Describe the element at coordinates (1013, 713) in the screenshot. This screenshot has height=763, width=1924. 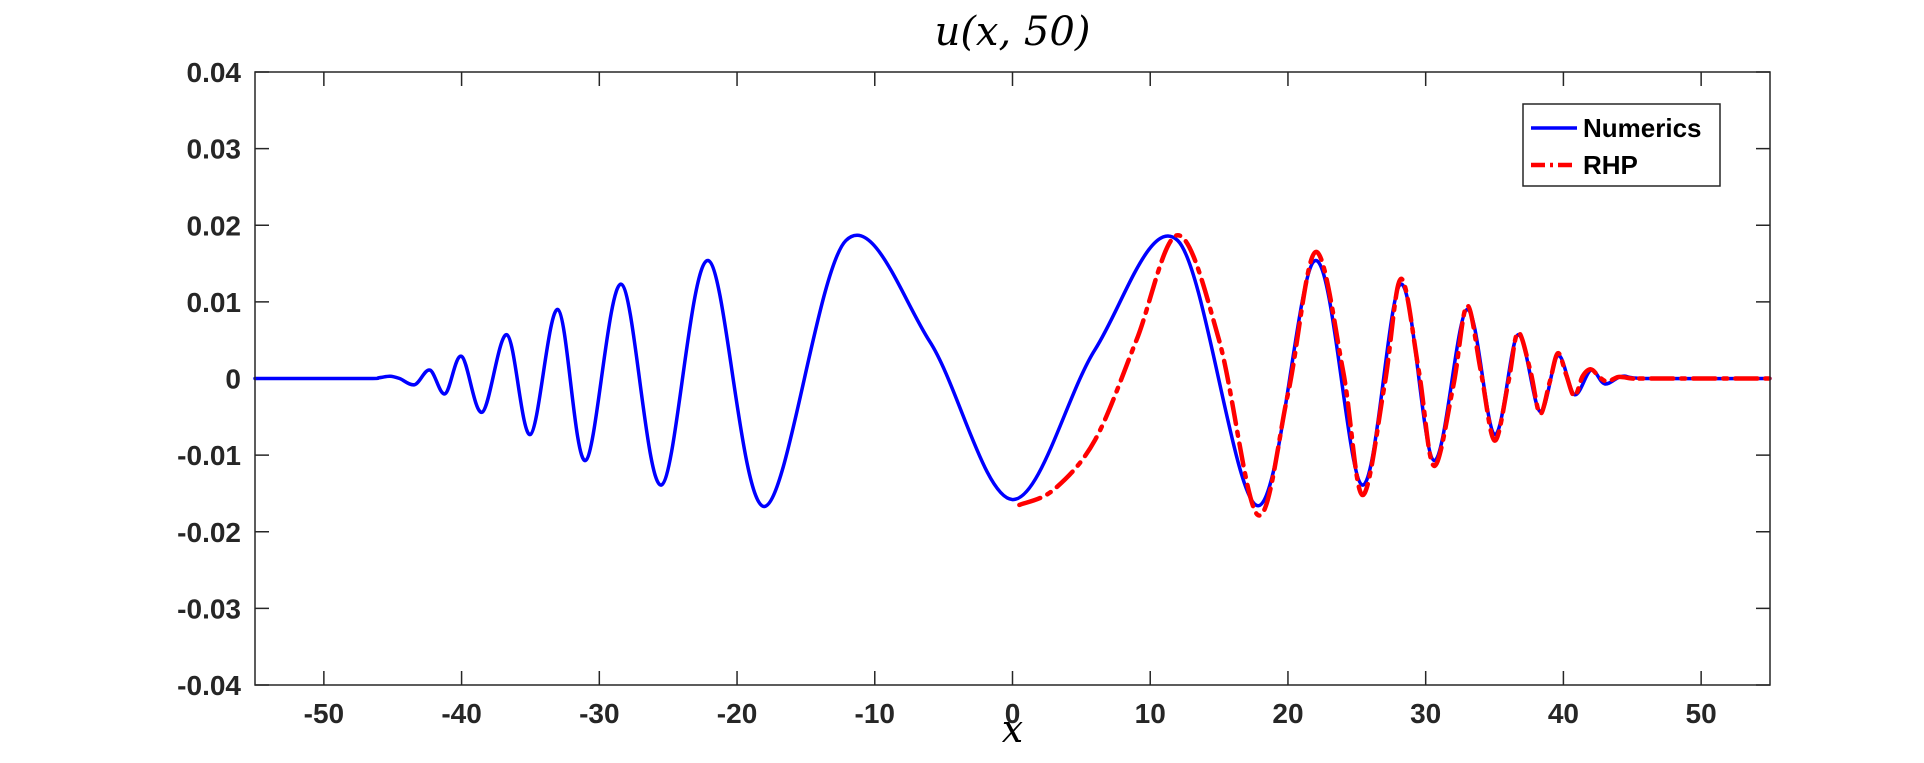
I see `x-tick-label: 0` at that location.